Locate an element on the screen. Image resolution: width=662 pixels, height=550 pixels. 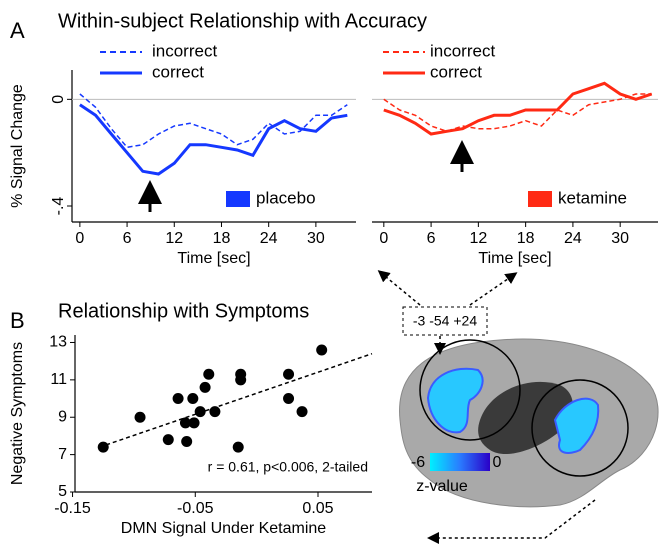
fit-line is located at coordinates (236, 400).